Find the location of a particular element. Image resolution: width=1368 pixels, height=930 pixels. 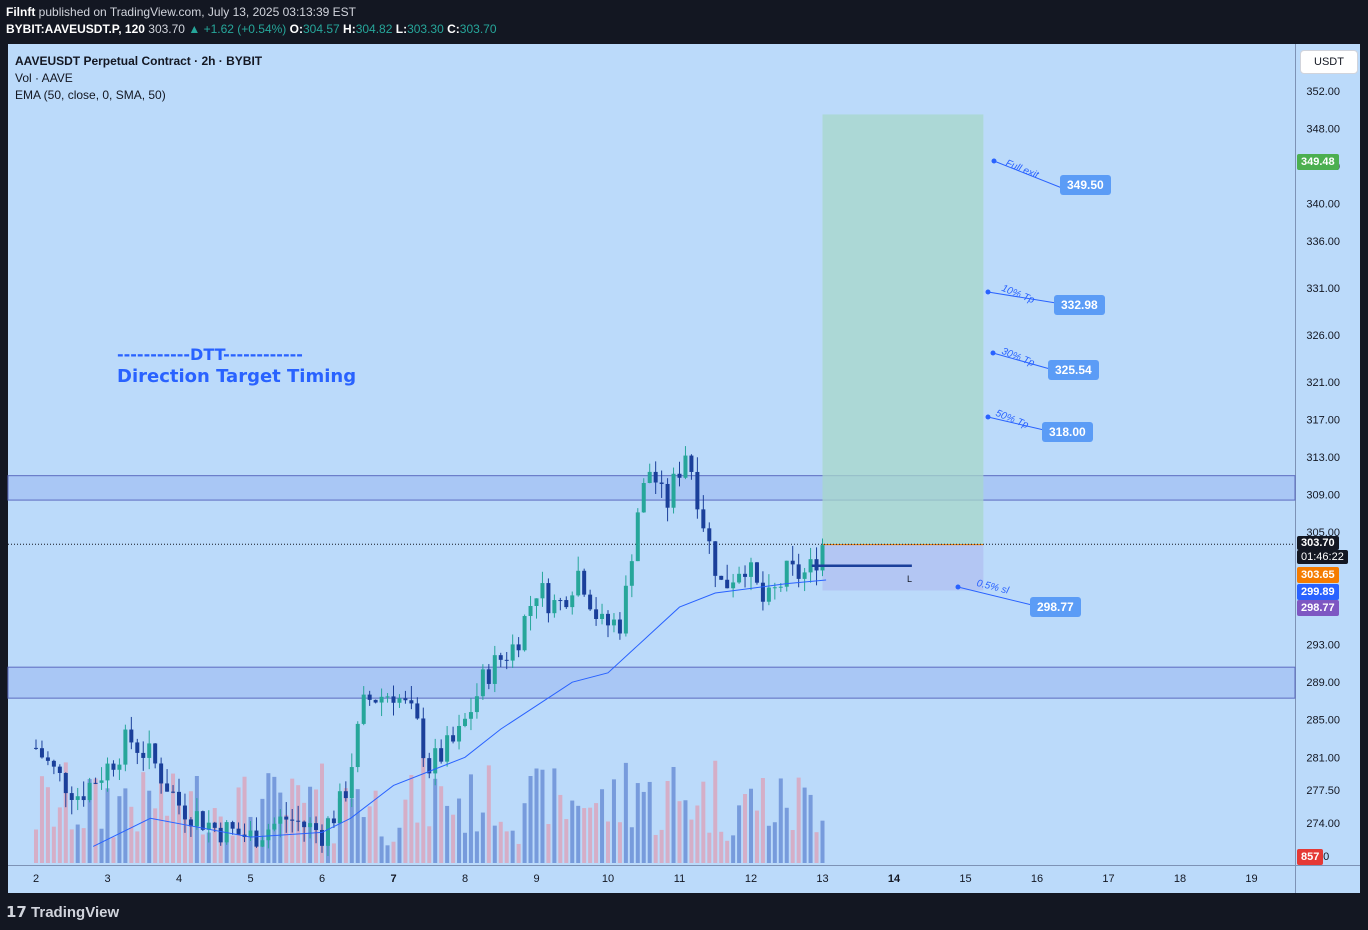

x-tick-label: 19 is located at coordinates (1251, 879).